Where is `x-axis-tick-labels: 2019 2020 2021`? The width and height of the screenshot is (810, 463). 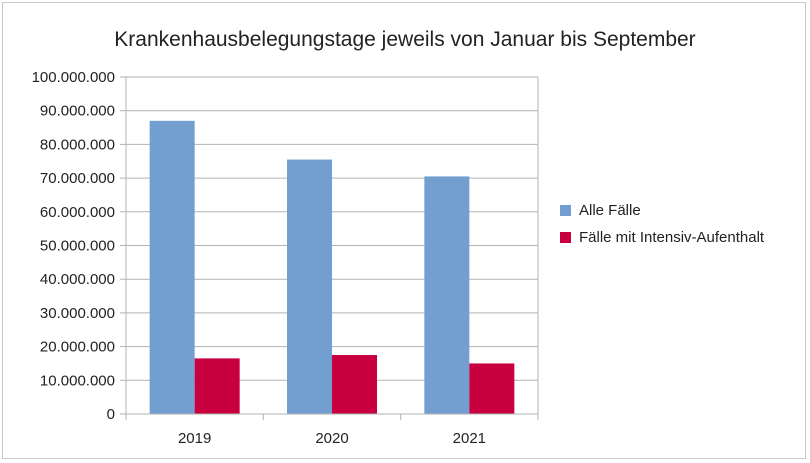 x-axis-tick-labels: 2019 2020 2021 is located at coordinates (332, 438).